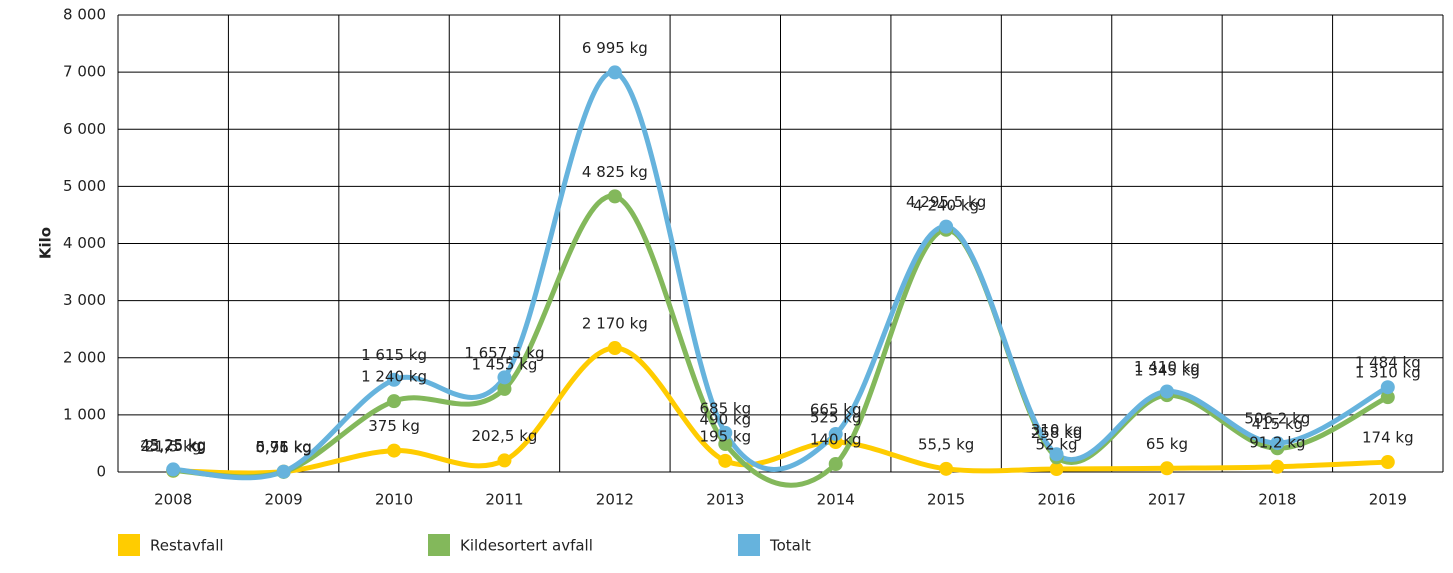 This screenshot has height=573, width=1453. What do you see at coordinates (1388, 373) in the screenshot?
I see `data-label: 1 310 kg` at bounding box center [1388, 373].